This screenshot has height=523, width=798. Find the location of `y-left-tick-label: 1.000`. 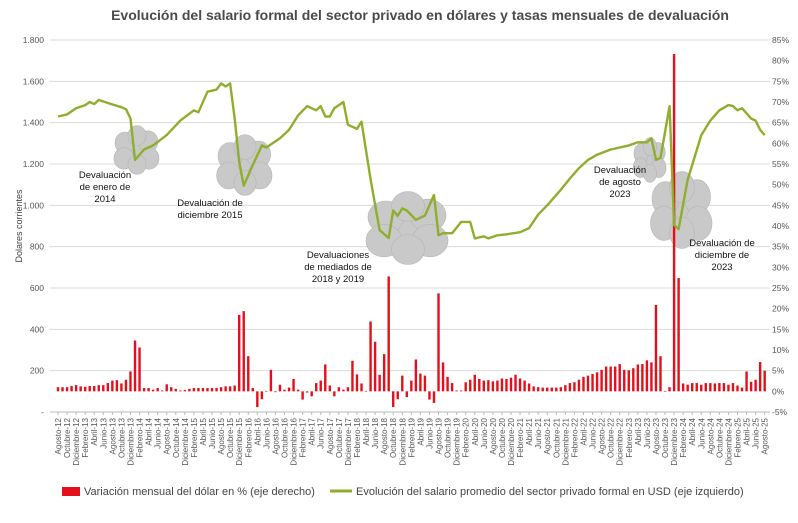

y-left-tick-label: 1.000 is located at coordinates (34, 205).